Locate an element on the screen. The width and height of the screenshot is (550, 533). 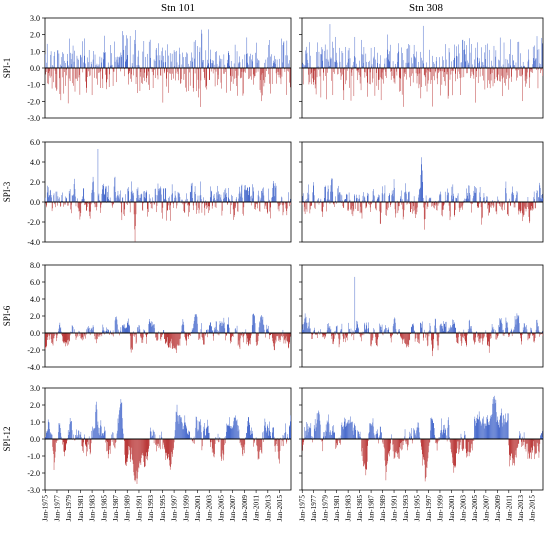
column-title-stn-101: Stn 101 is located at coordinates (178, 8).